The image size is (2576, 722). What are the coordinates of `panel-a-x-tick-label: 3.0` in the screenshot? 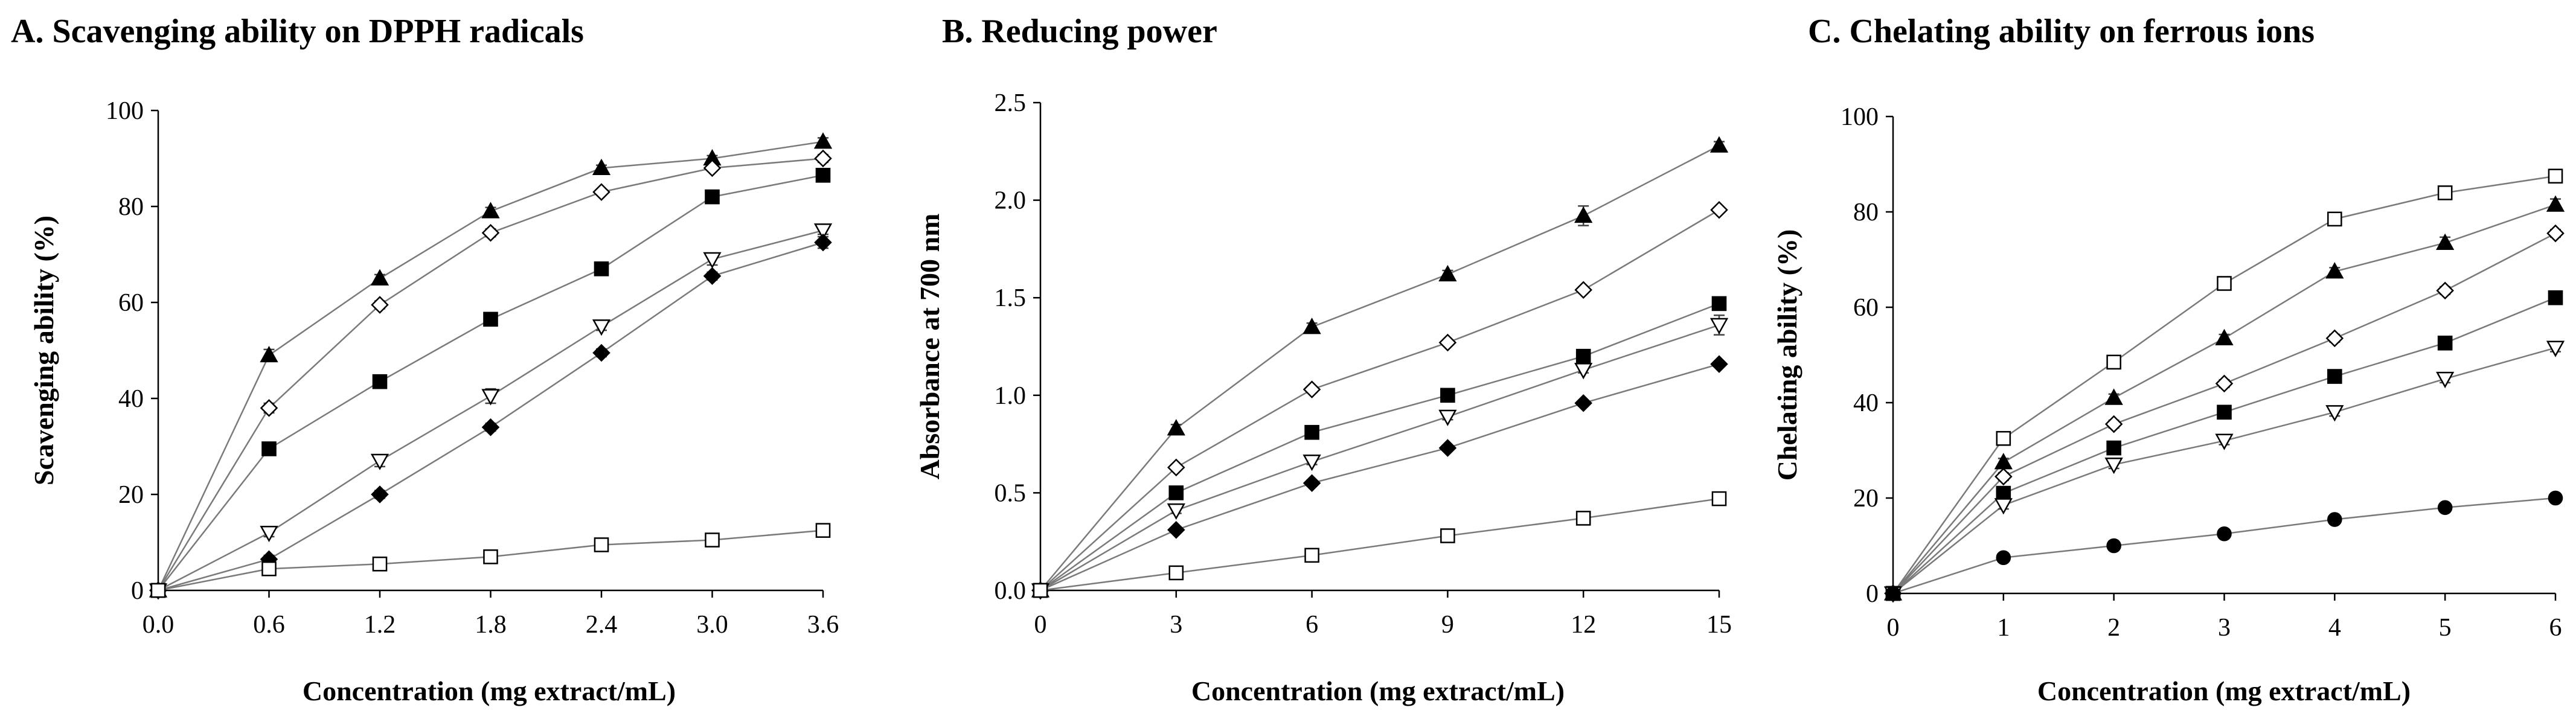 It's located at (712, 625).